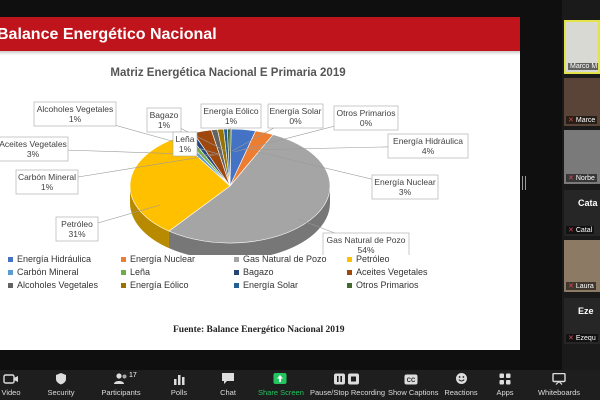 The height and width of the screenshot is (400, 600). I want to click on callout-category-alcoholes-vegetales: Alcoholes Vegetales, so click(75, 109).